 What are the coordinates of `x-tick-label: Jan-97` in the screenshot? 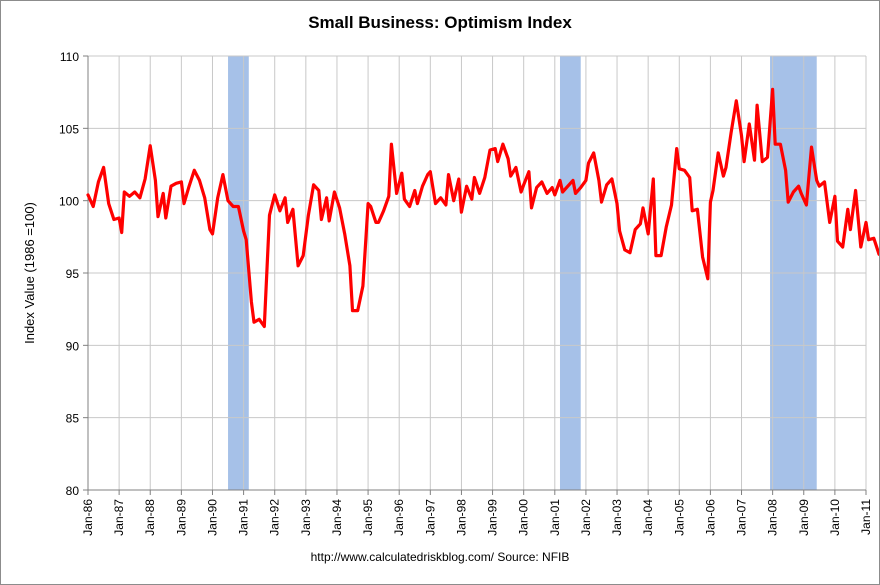 It's located at (430, 517).